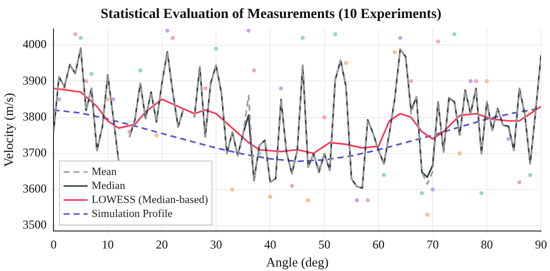 The image size is (550, 271). I want to click on x-tick-label: 70, so click(432, 244).